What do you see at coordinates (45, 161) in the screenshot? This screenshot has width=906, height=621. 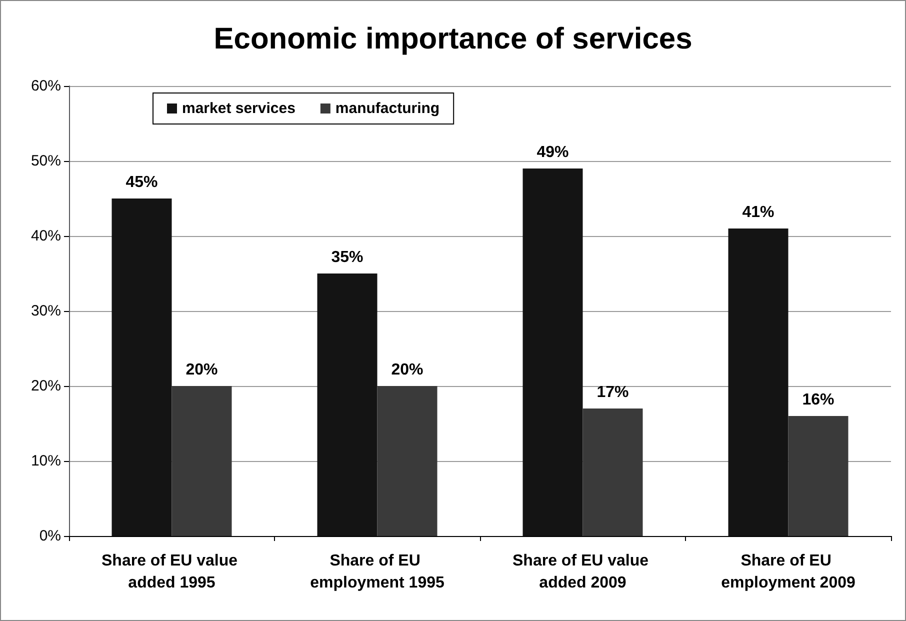 I see `y-tick-label: 50%` at bounding box center [45, 161].